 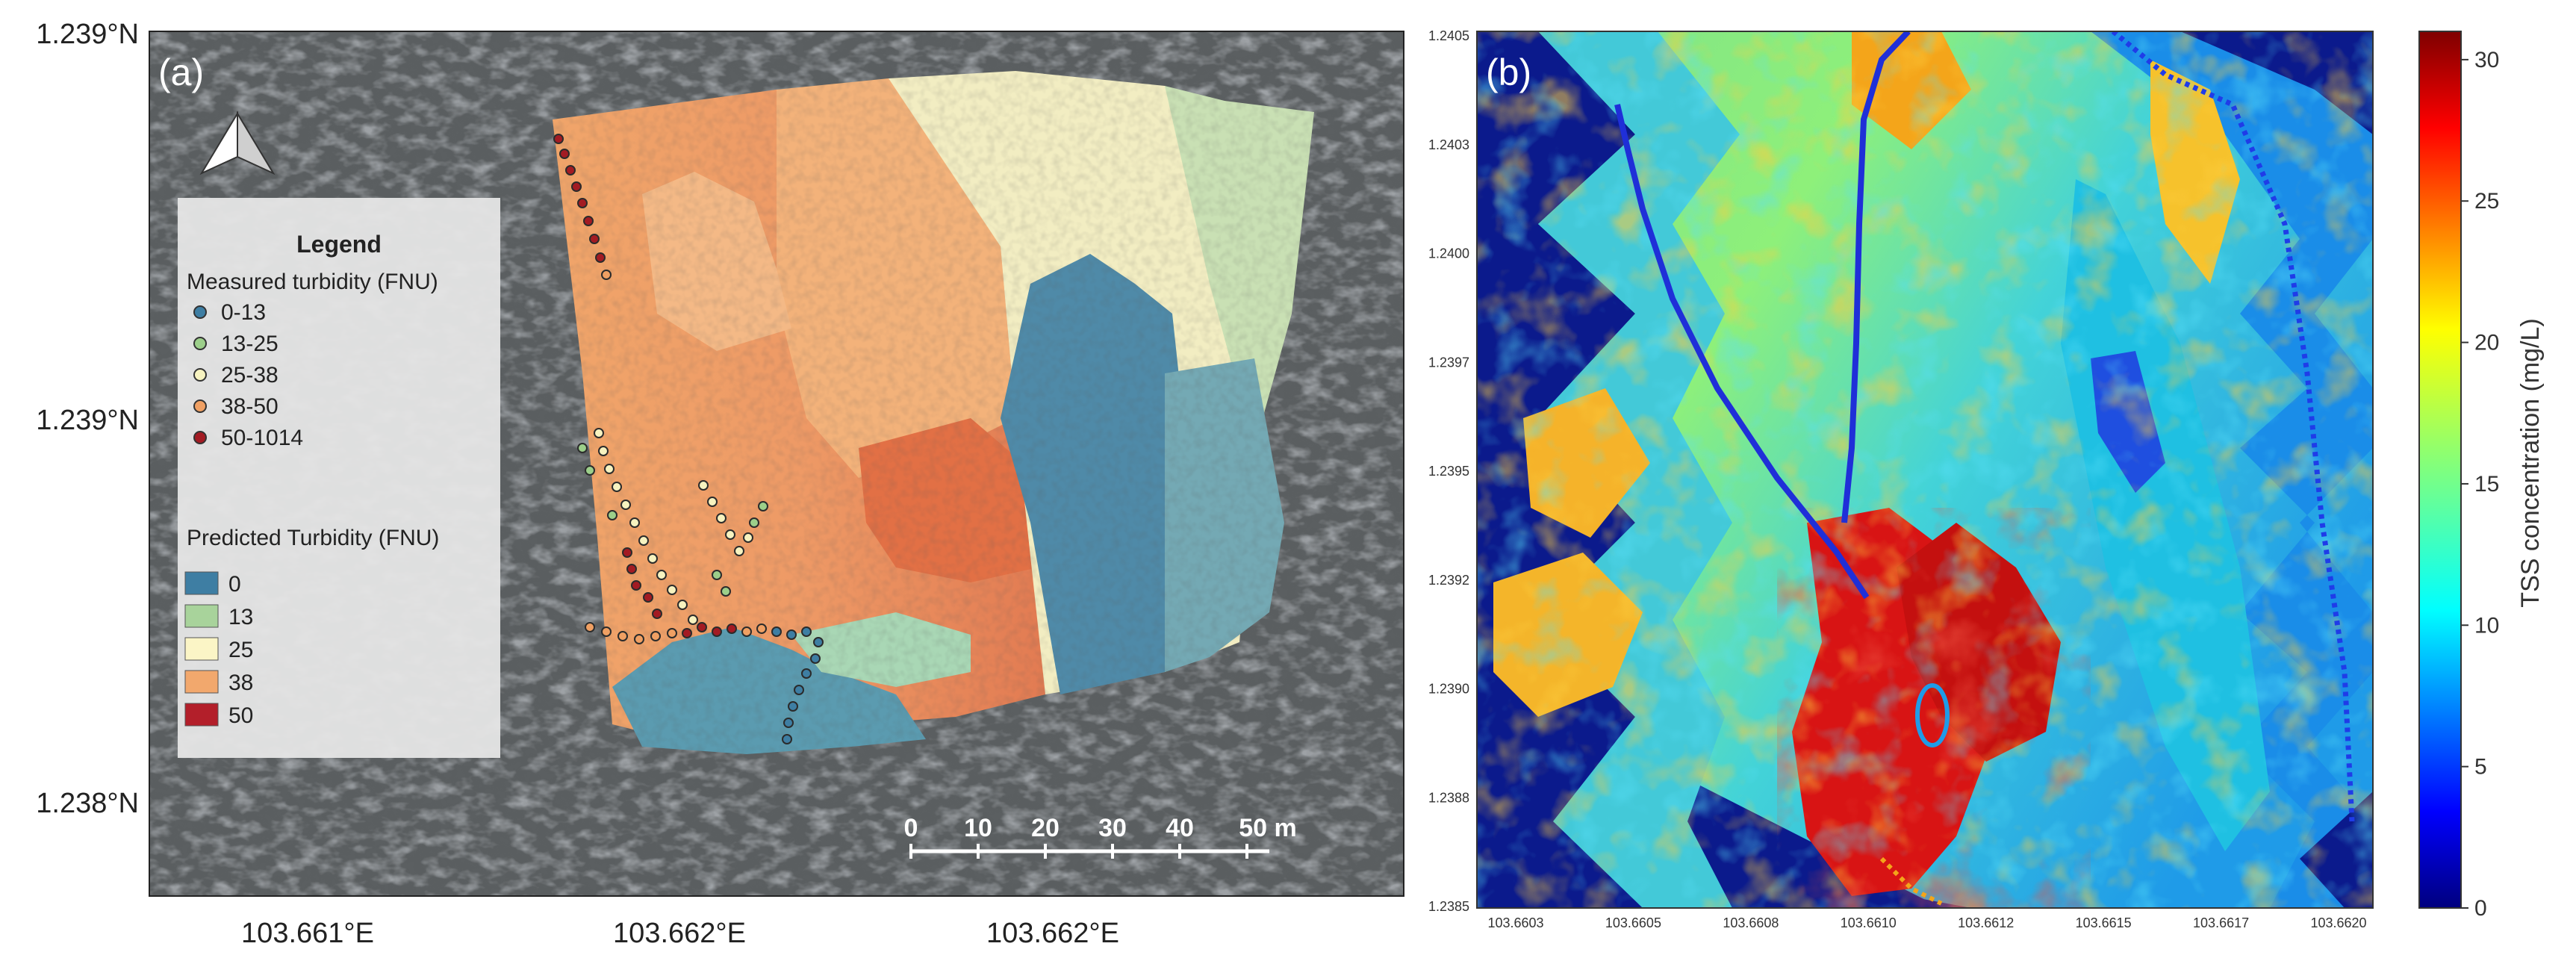 I want to click on scale-bar: 0 10 20 30 40 50 m, so click(x=1100, y=836).